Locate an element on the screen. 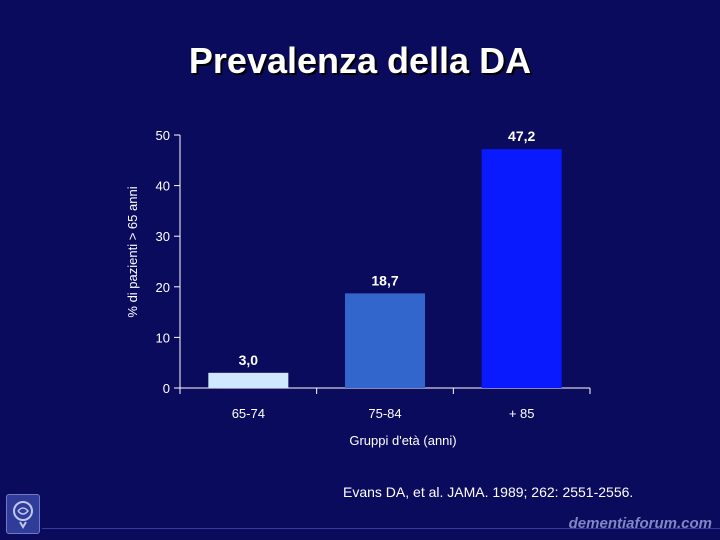  x-tick-label: 75-84 is located at coordinates (384, 413).